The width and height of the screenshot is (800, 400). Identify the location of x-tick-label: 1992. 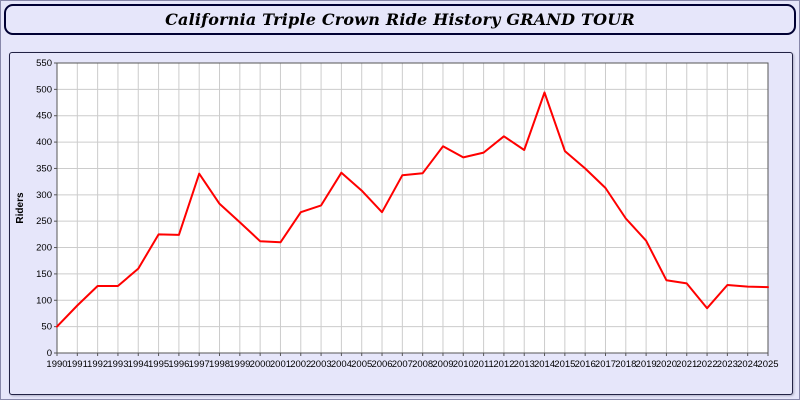
(97, 364).